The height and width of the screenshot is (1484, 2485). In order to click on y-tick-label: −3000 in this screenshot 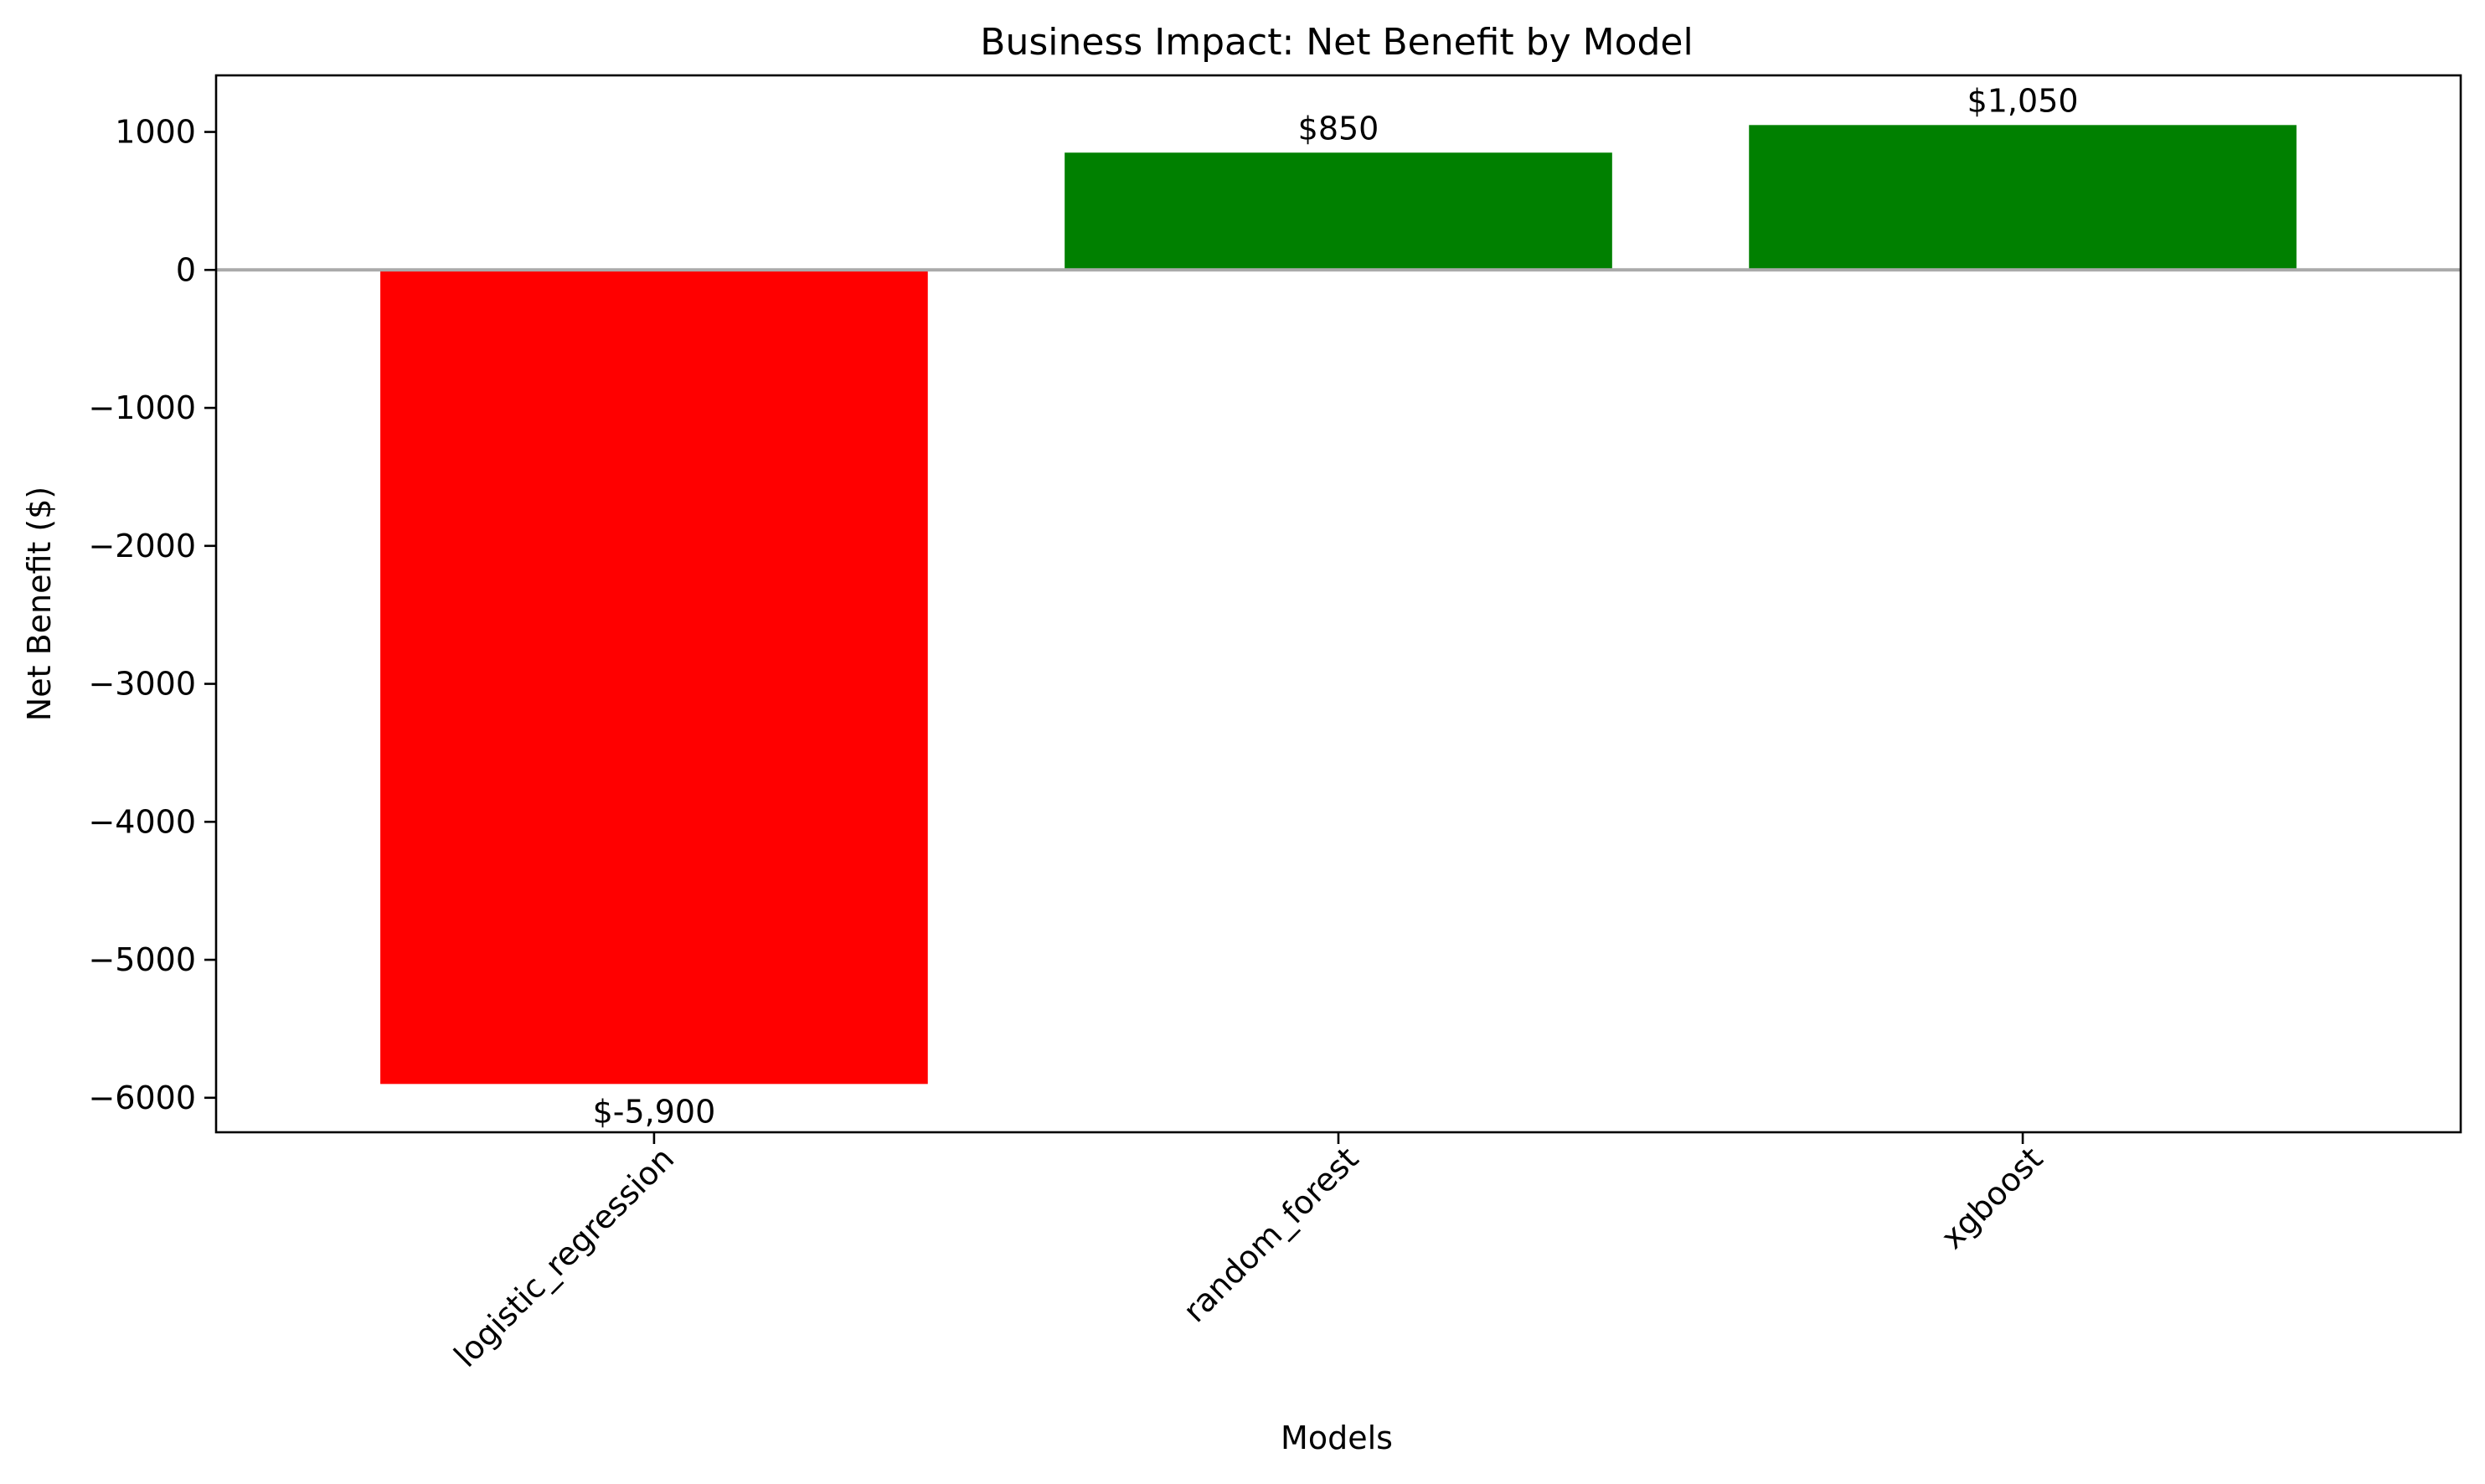, I will do `click(142, 685)`.